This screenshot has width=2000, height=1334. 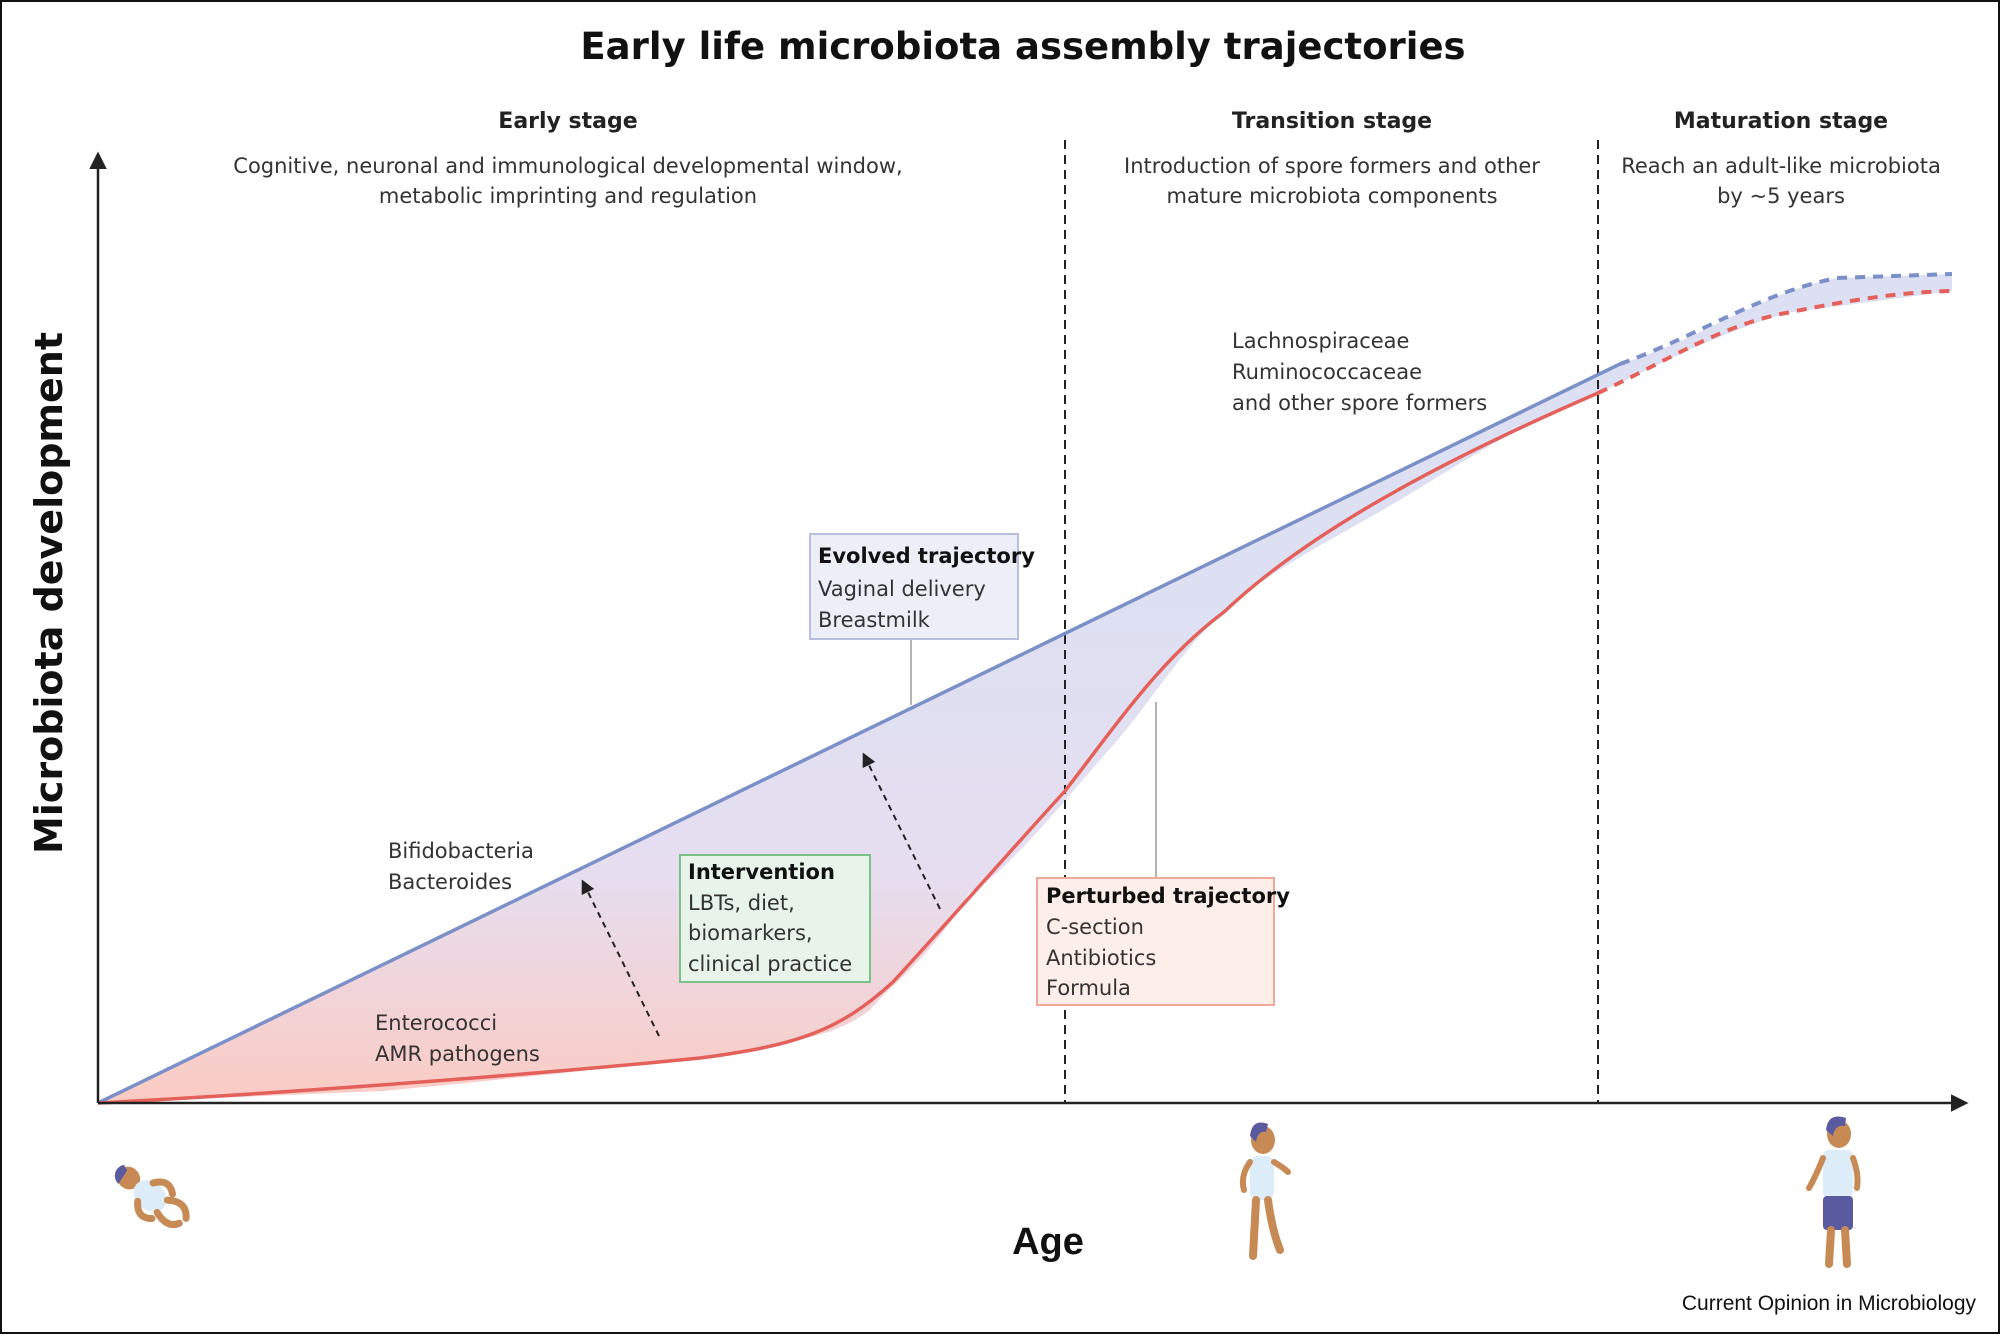 What do you see at coordinates (1833, 1192) in the screenshot?
I see `child-icon` at bounding box center [1833, 1192].